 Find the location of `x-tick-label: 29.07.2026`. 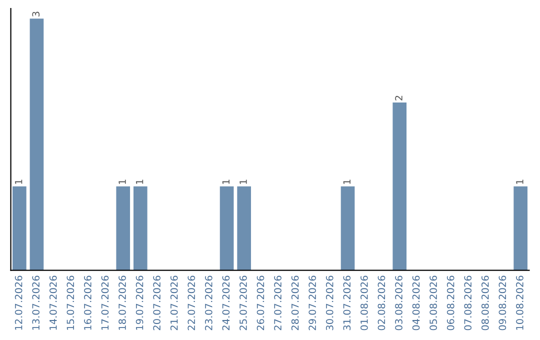

x-tick-label: 29.07.2026 is located at coordinates (312, 303).